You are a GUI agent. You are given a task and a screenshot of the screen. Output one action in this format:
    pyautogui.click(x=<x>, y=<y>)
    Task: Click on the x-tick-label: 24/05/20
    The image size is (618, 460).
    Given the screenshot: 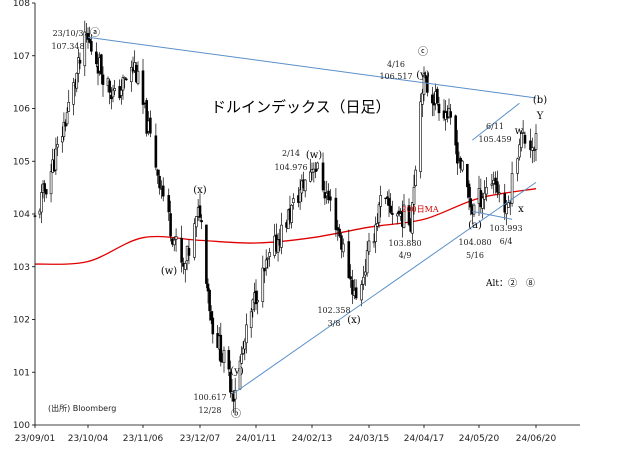 What is the action you would take?
    pyautogui.click(x=479, y=439)
    